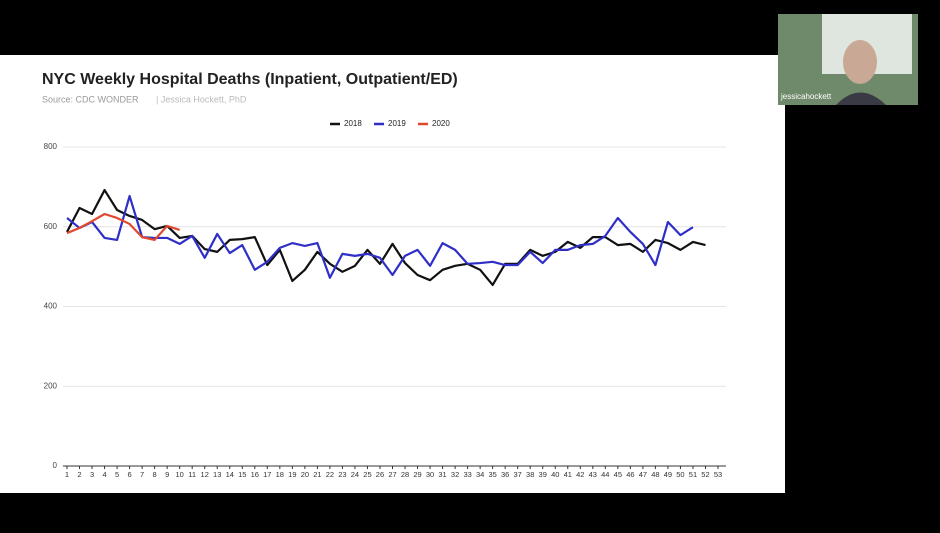 This screenshot has width=940, height=533. What do you see at coordinates (441, 123) in the screenshot?
I see `legend-label: 2020` at bounding box center [441, 123].